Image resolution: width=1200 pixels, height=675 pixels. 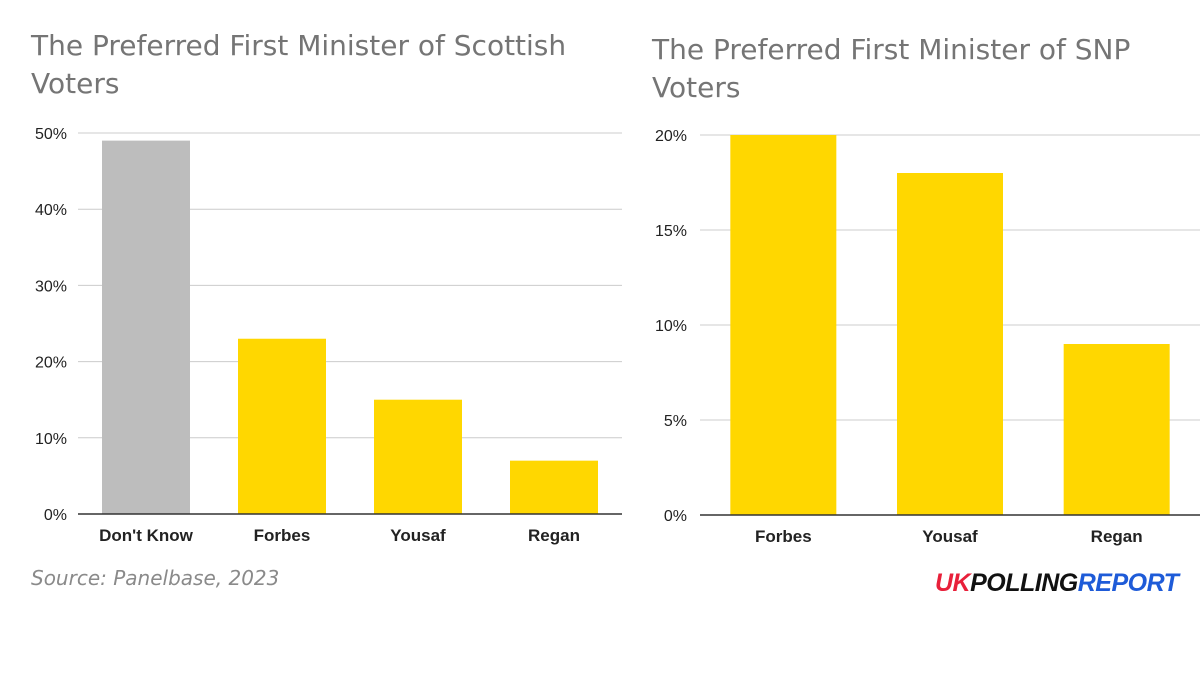 I want to click on y-tick-label: 50%, so click(x=51, y=134).